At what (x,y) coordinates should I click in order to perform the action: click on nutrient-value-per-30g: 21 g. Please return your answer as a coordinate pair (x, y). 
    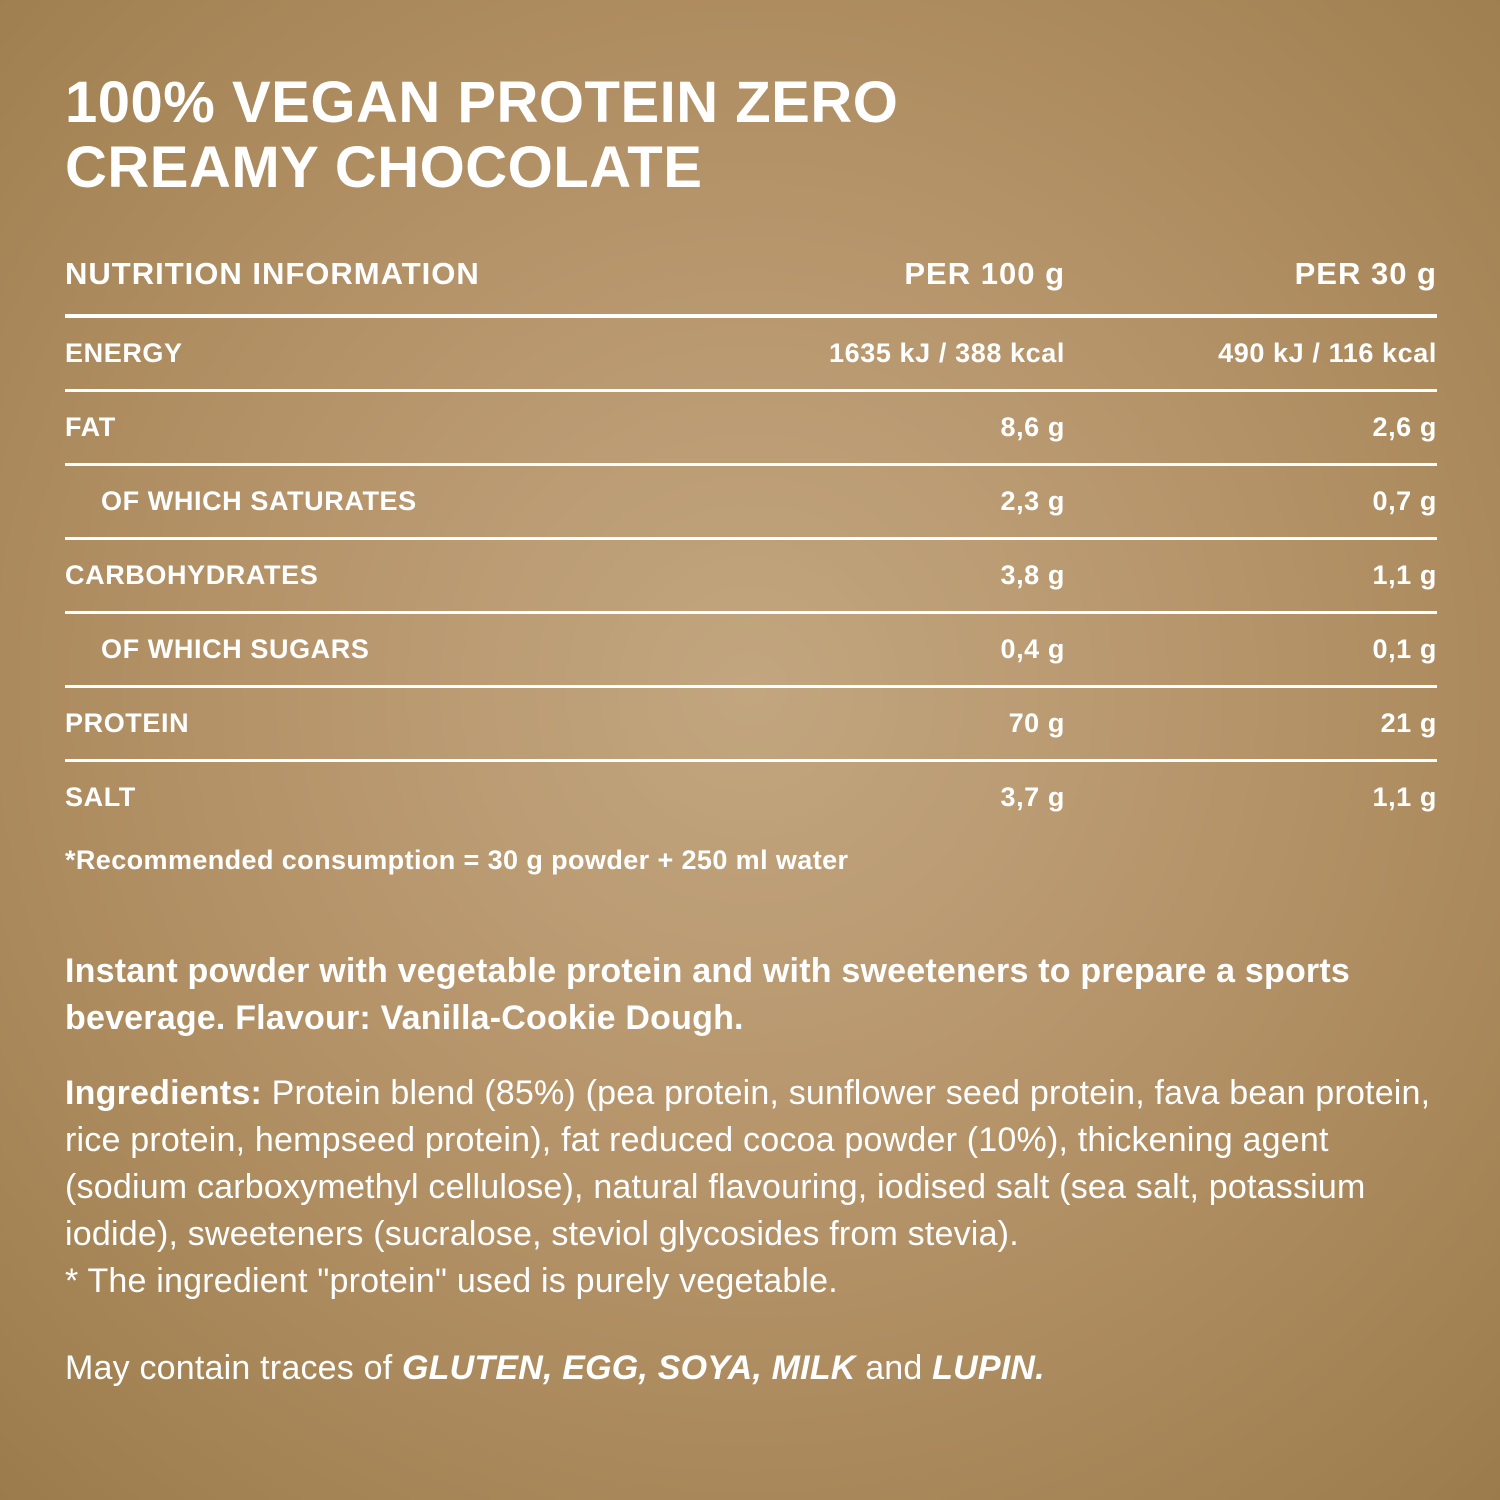
    Looking at the image, I should click on (1408, 723).